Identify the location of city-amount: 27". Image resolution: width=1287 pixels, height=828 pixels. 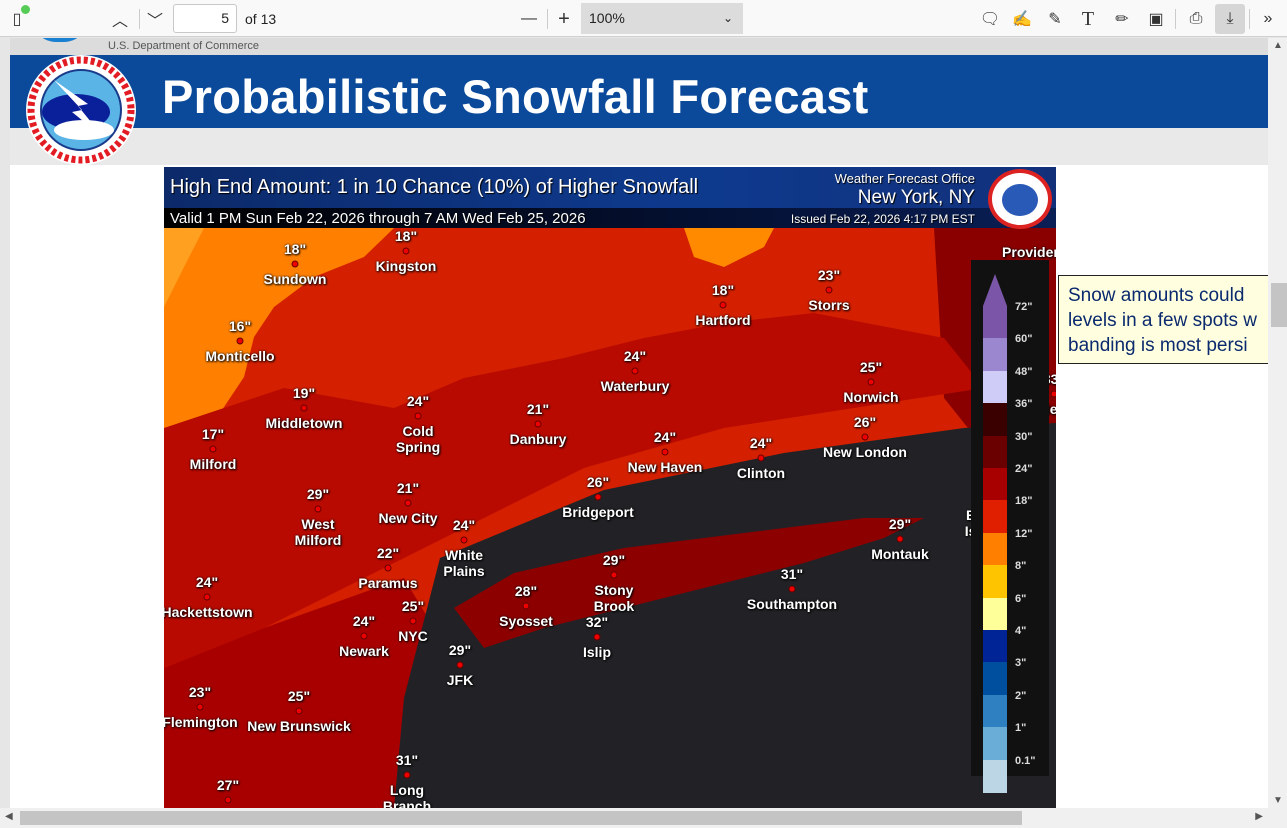
(228, 785).